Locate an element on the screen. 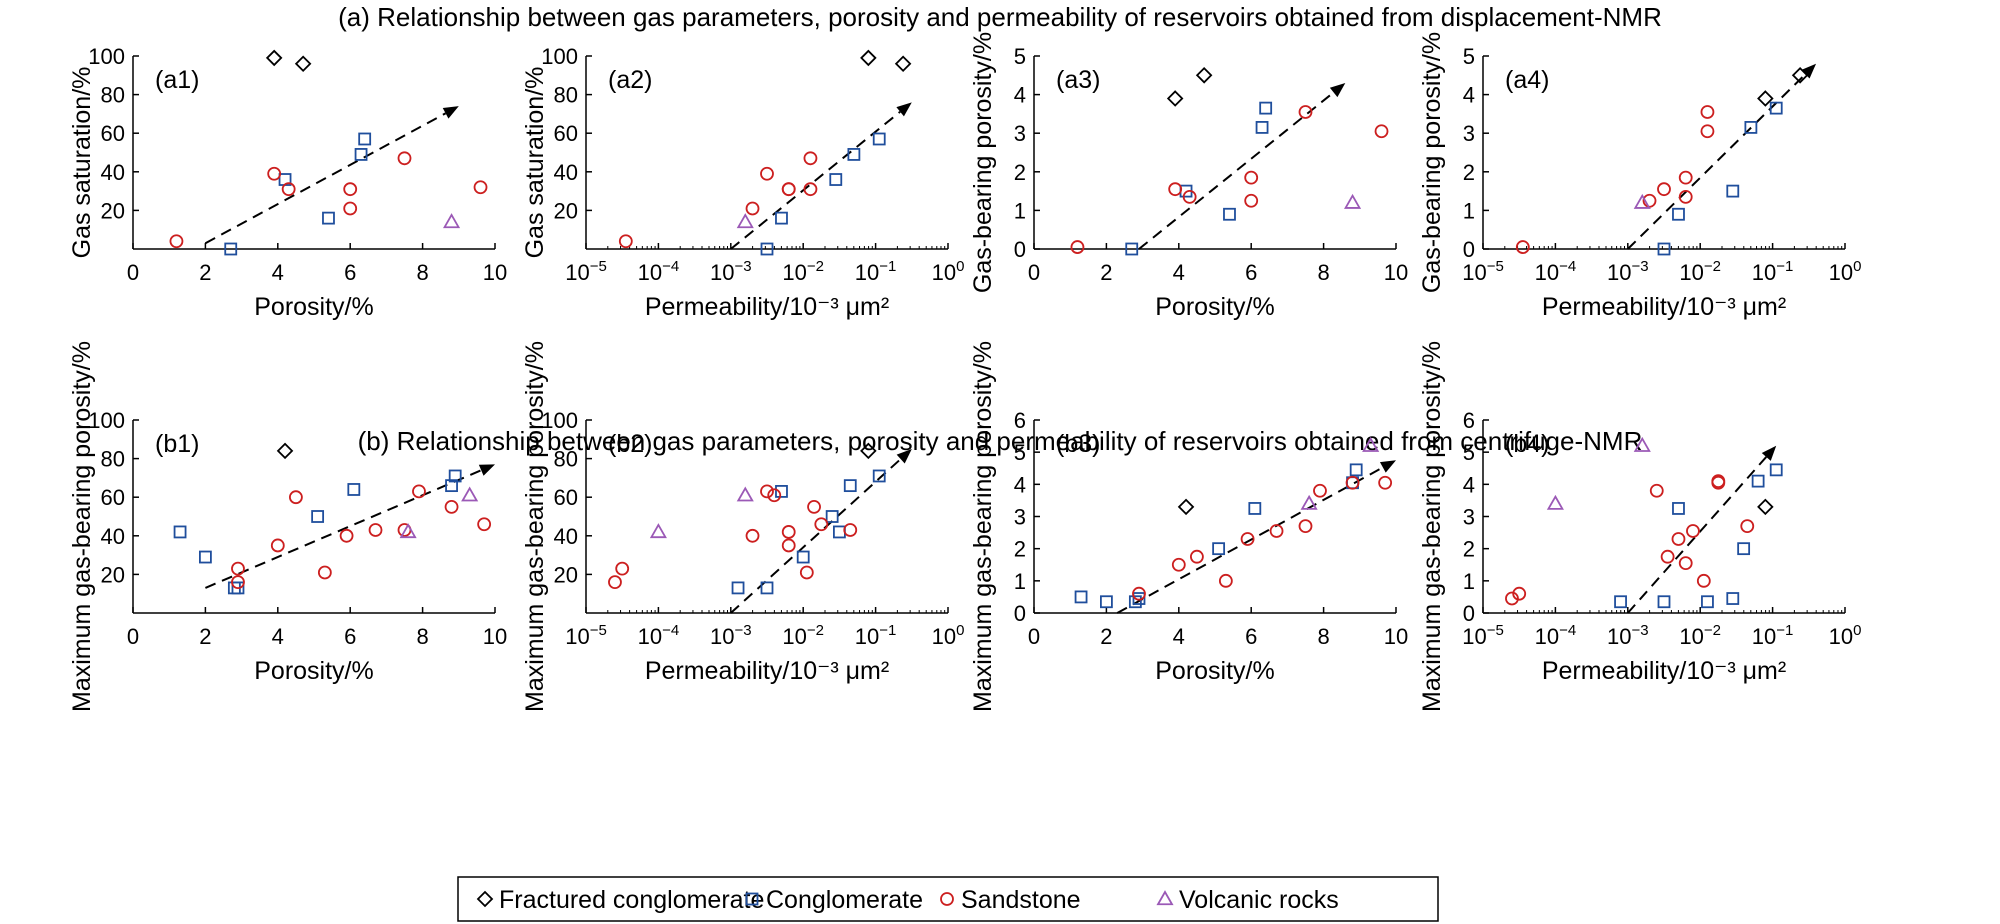 This screenshot has height=924, width=2000. x-tick-label: 2 is located at coordinates (205, 636).